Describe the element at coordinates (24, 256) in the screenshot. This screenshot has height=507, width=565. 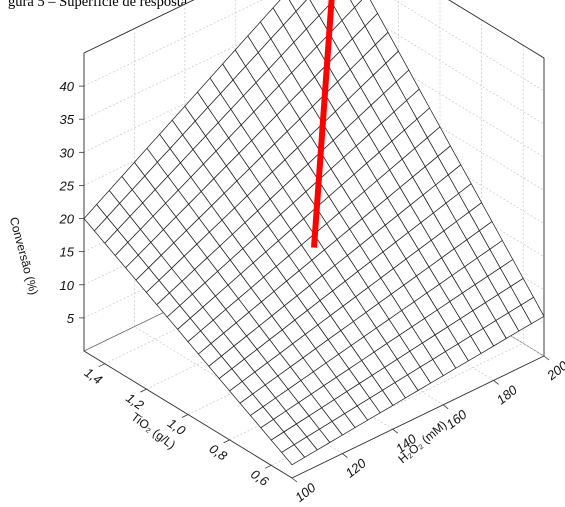
I see `z-axis-label: Conversão (%)` at that location.